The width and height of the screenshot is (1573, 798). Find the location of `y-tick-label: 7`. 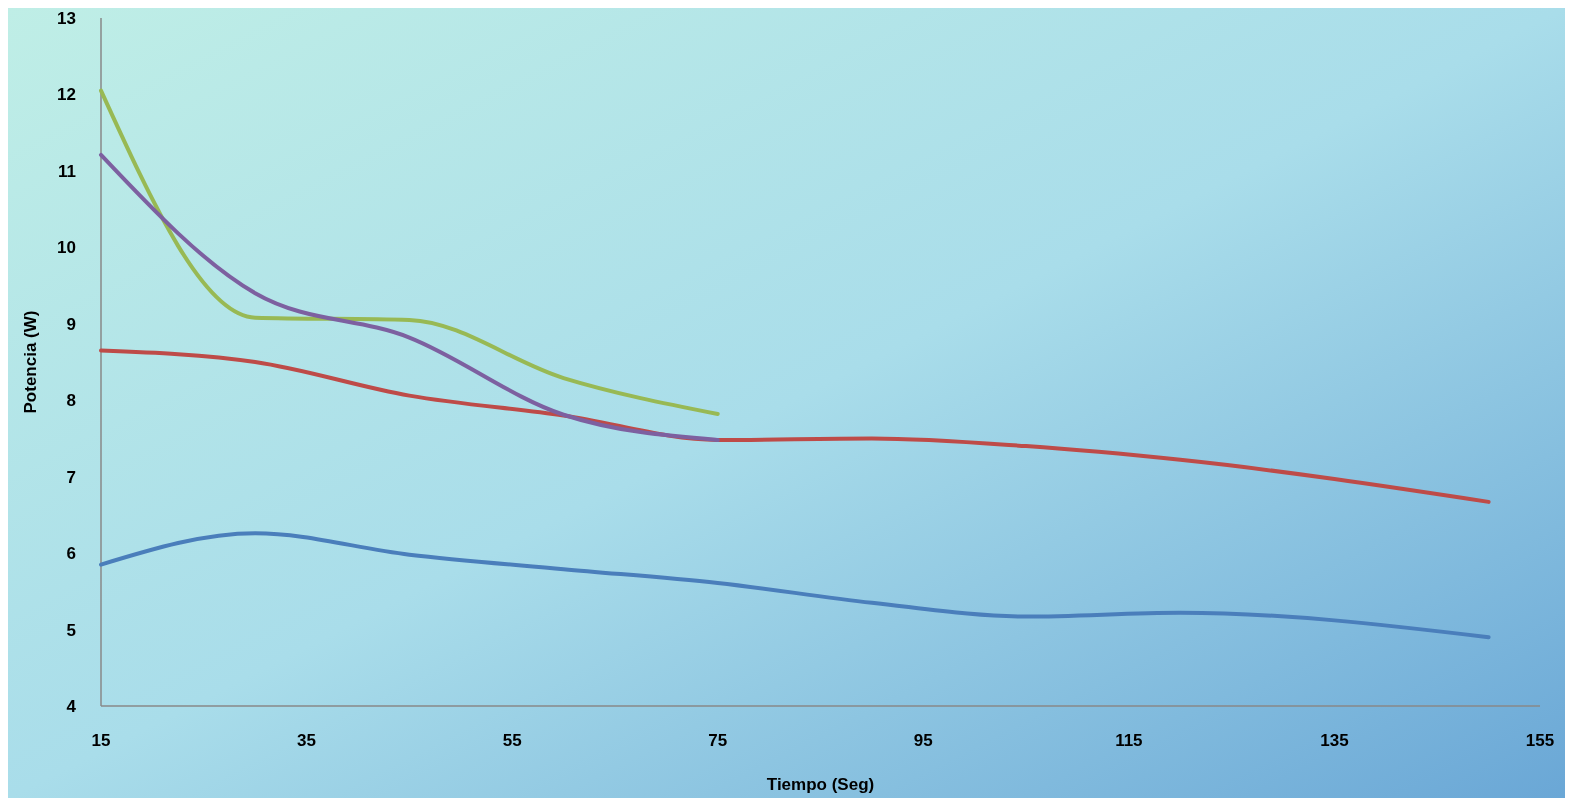

y-tick-label: 7 is located at coordinates (71, 477).